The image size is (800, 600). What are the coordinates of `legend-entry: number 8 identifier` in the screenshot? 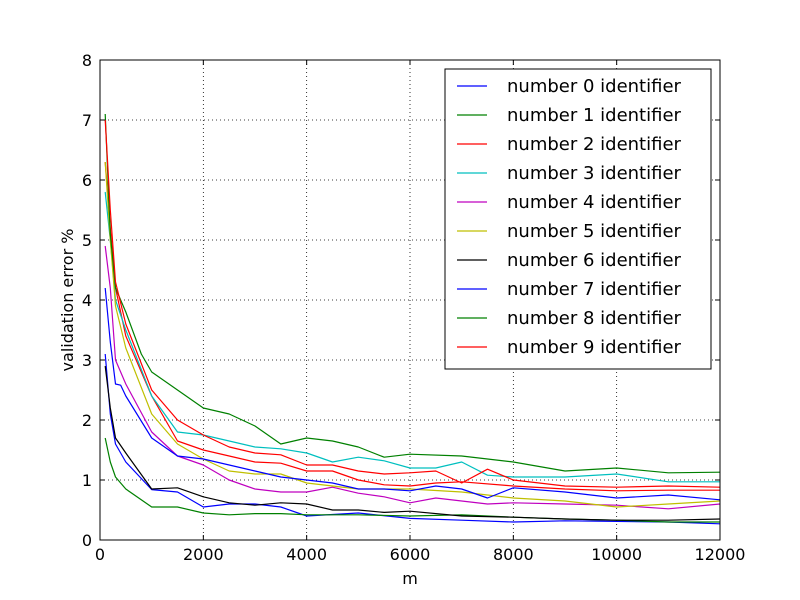 It's located at (594, 318).